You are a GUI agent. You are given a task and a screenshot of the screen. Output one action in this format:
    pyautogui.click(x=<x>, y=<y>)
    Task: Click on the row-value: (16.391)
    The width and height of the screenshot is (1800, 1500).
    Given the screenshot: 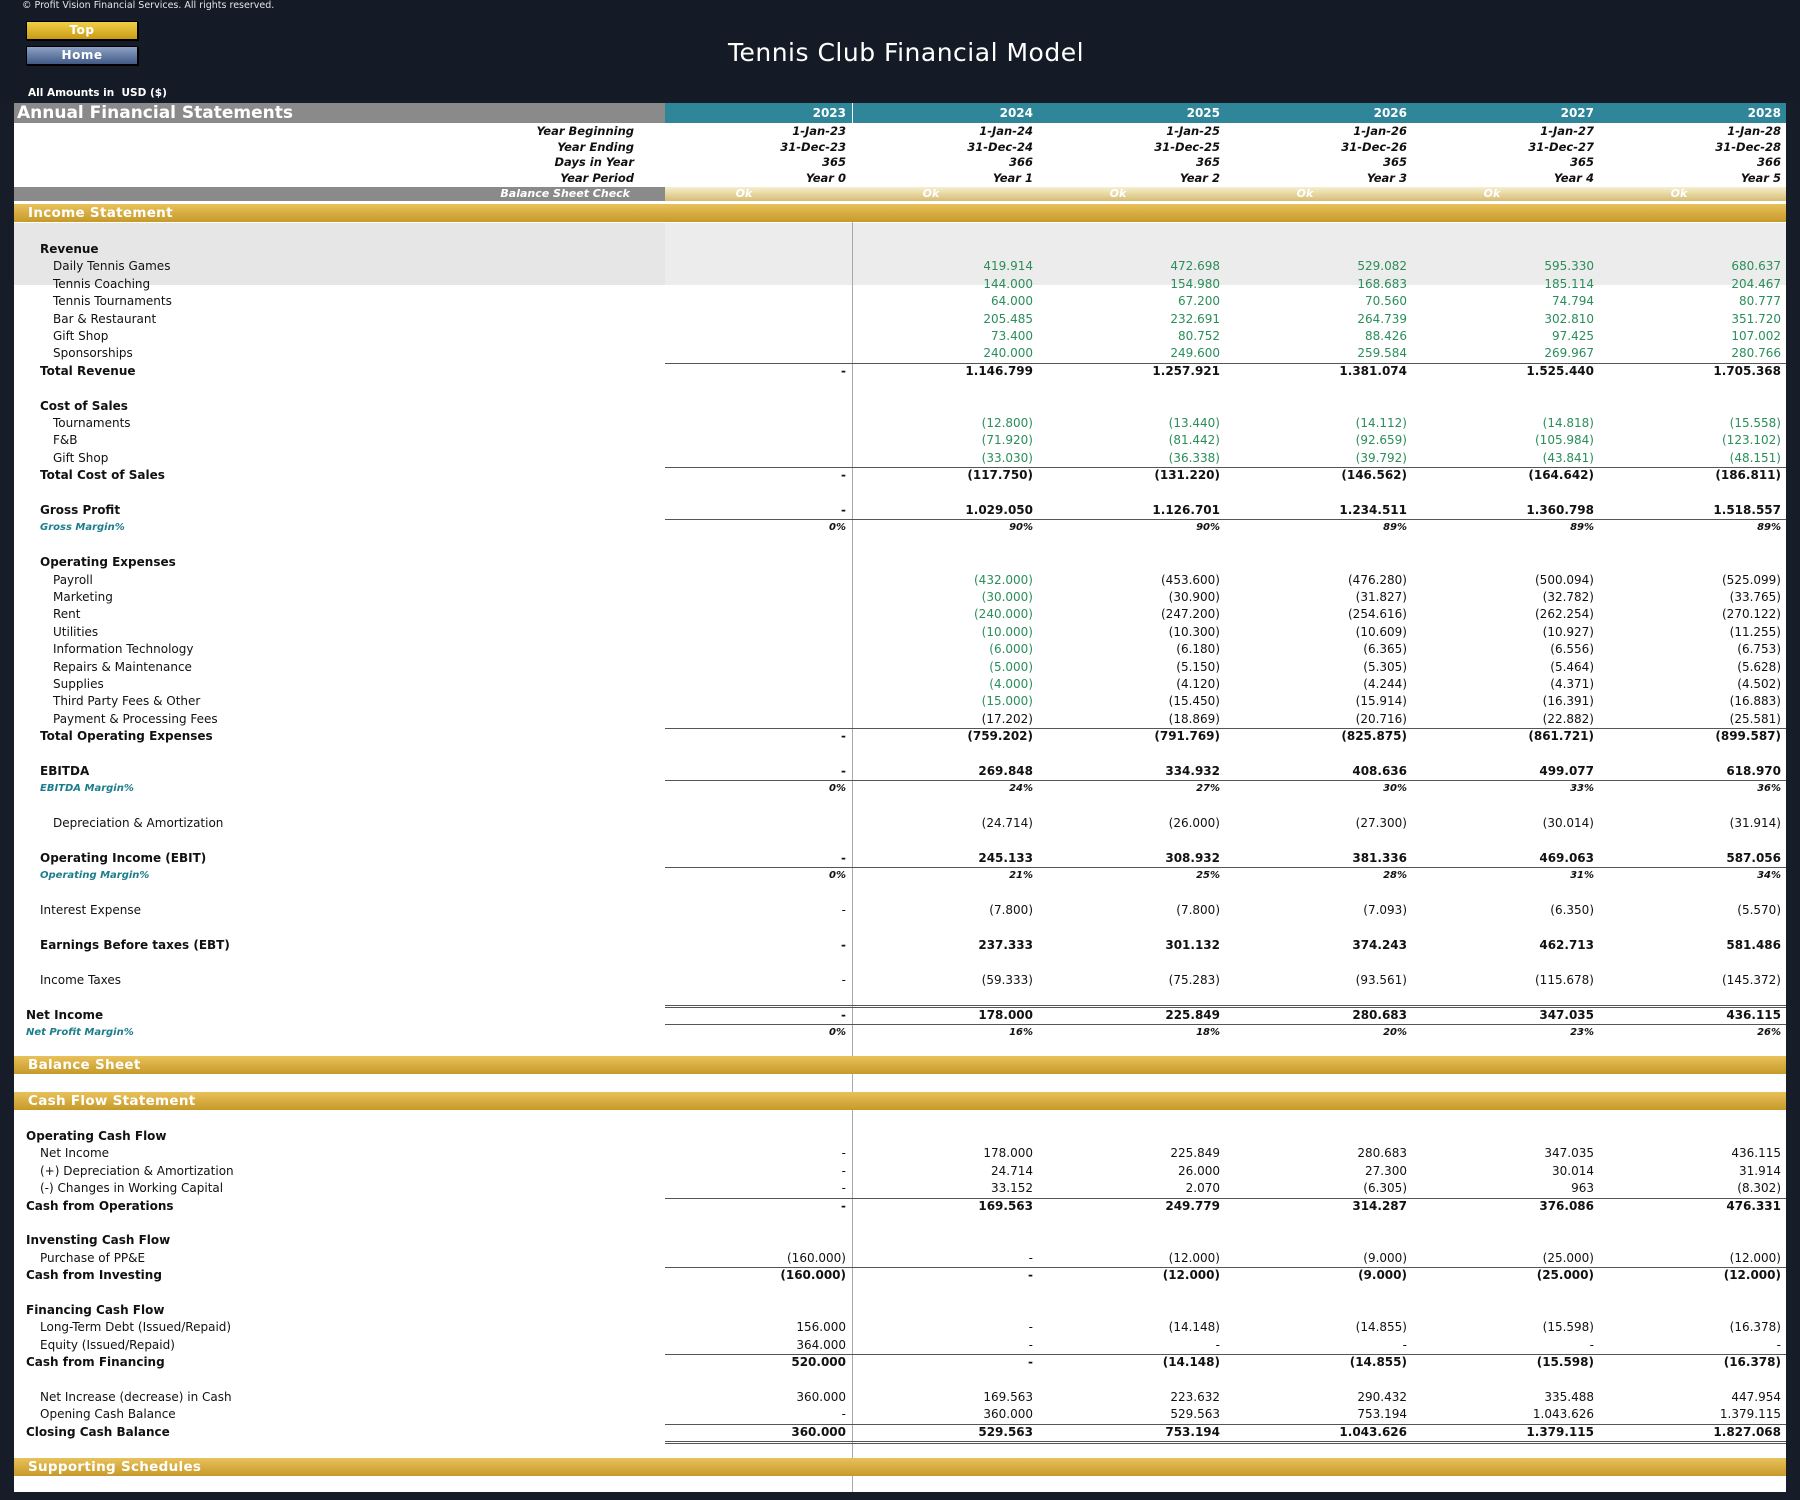 What is the action you would take?
    pyautogui.click(x=1568, y=701)
    